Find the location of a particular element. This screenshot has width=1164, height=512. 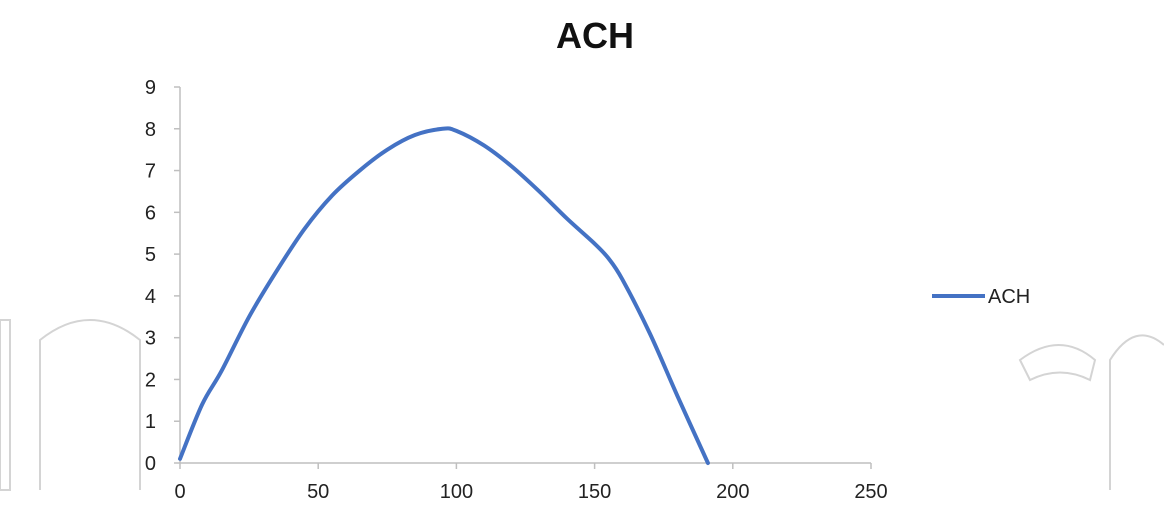

chart-title: ACH is located at coordinates (595, 35).